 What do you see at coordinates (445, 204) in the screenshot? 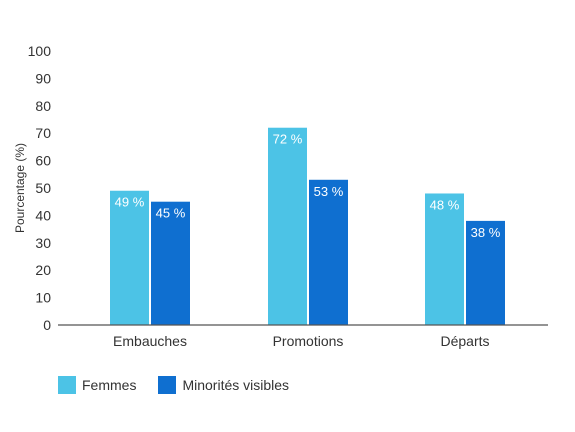
I see `bar-data-label: 48 %` at bounding box center [445, 204].